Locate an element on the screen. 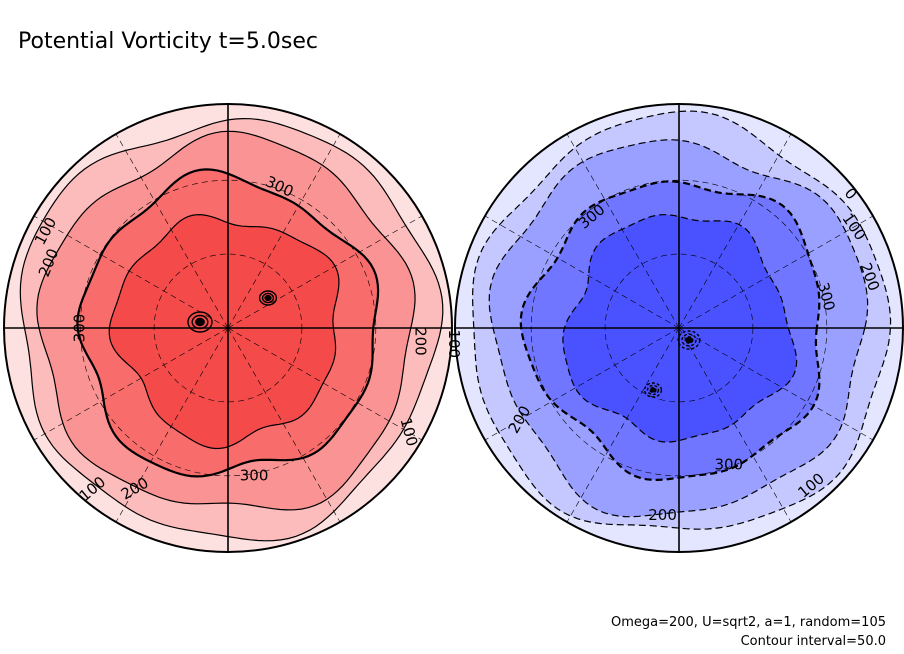  contour-interval-note: Contour interval=50.0 is located at coordinates (813, 641).